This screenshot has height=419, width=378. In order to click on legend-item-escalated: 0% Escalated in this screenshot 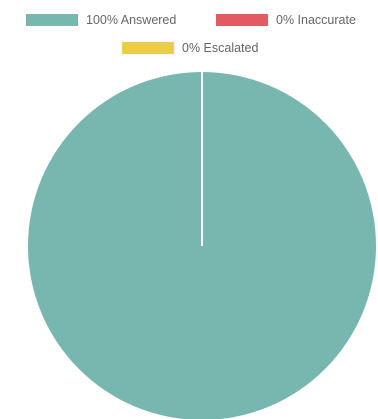, I will do `click(190, 48)`.